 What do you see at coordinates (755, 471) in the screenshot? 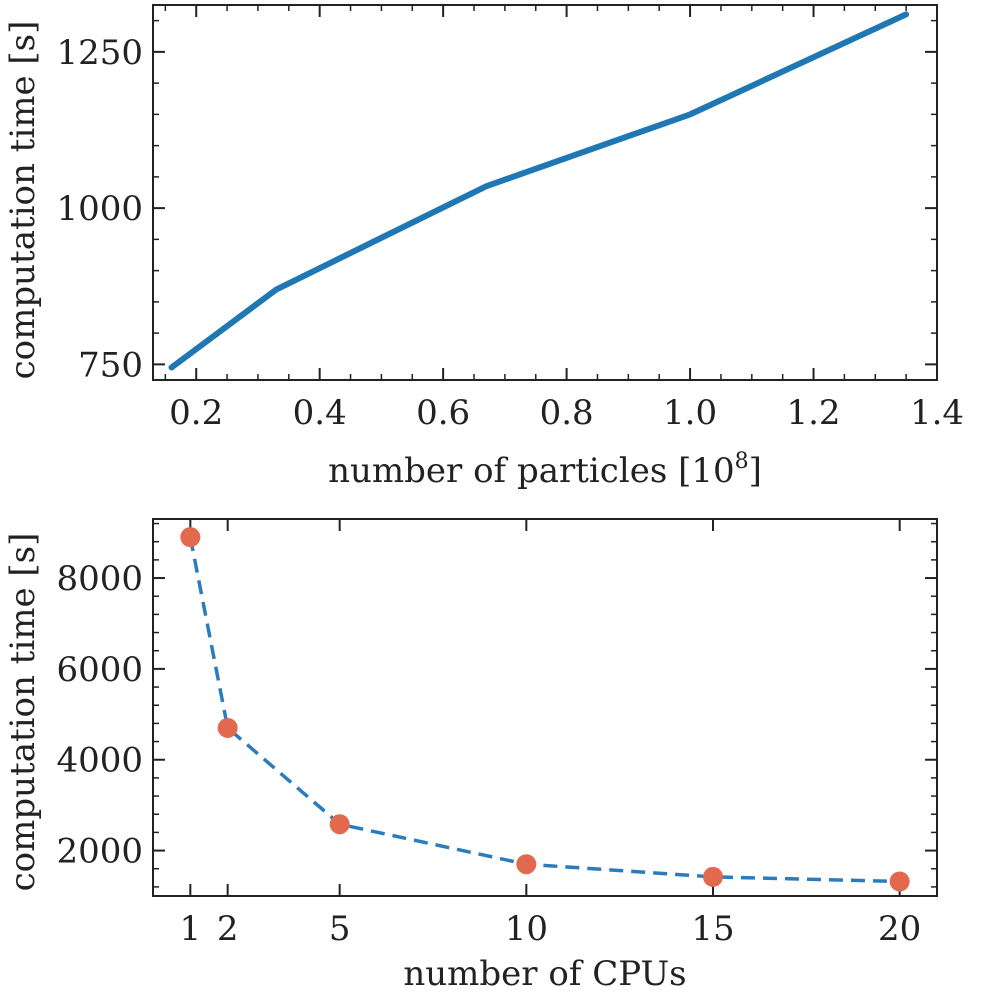
I see `particles-x-axis-label-end: ]` at bounding box center [755, 471].